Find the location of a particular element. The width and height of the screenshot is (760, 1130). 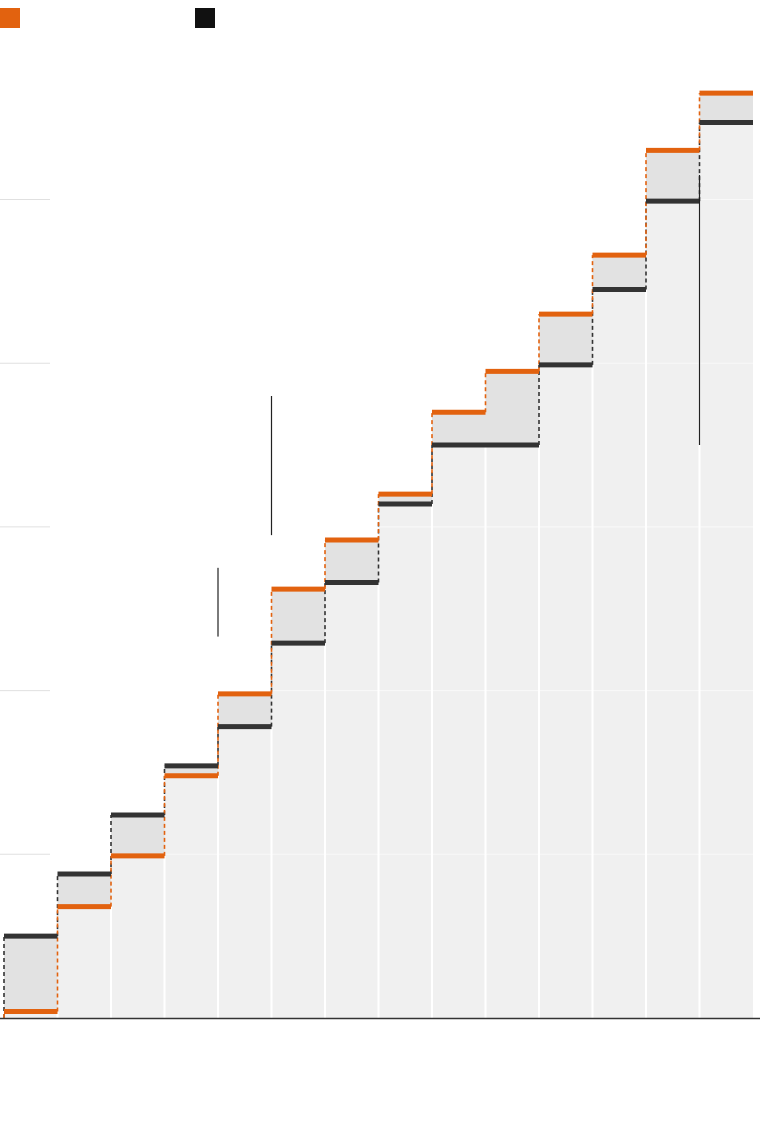

legend-swatch-series-a is located at coordinates (10, 18).